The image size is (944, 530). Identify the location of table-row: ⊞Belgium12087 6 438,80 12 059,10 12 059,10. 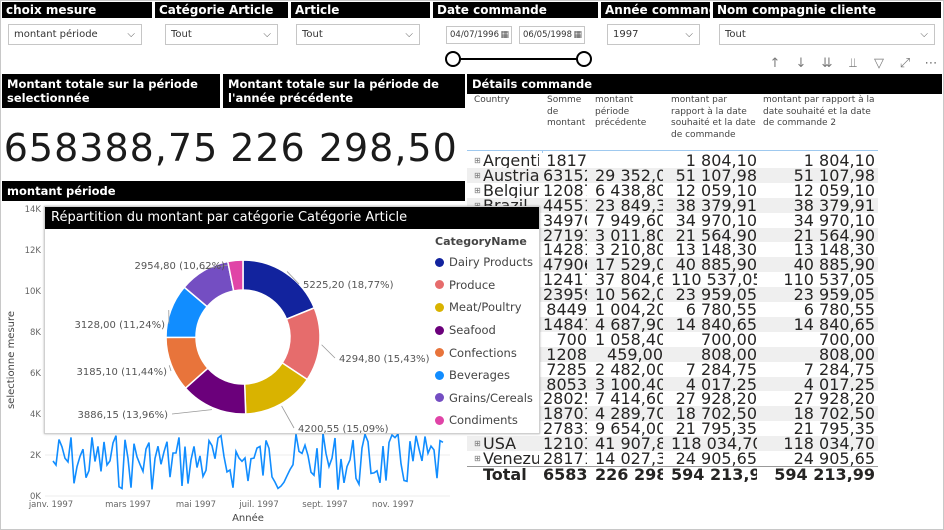
(672, 190).